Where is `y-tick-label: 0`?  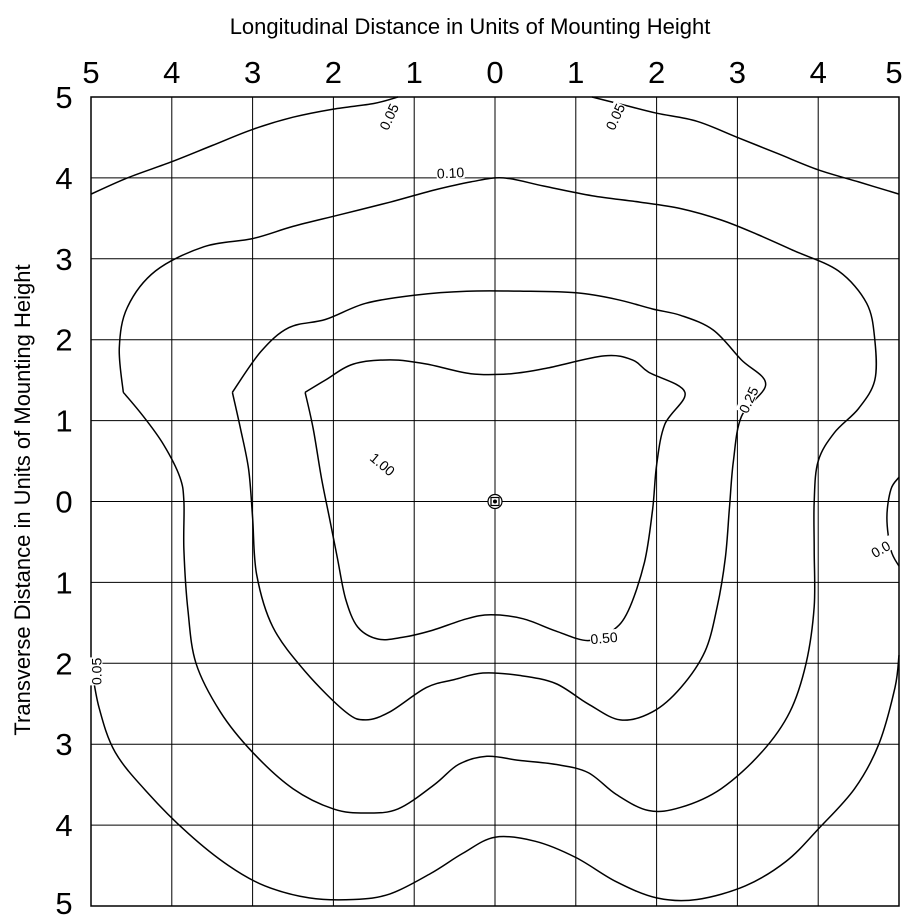
y-tick-label: 0 is located at coordinates (63, 502).